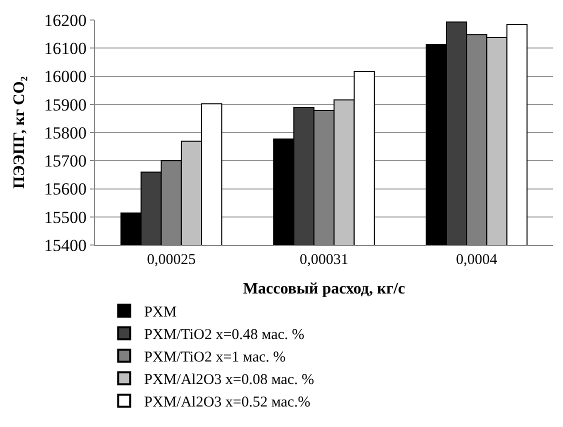  What do you see at coordinates (65, 161) in the screenshot?
I see `y-tick-label: 15700` at bounding box center [65, 161].